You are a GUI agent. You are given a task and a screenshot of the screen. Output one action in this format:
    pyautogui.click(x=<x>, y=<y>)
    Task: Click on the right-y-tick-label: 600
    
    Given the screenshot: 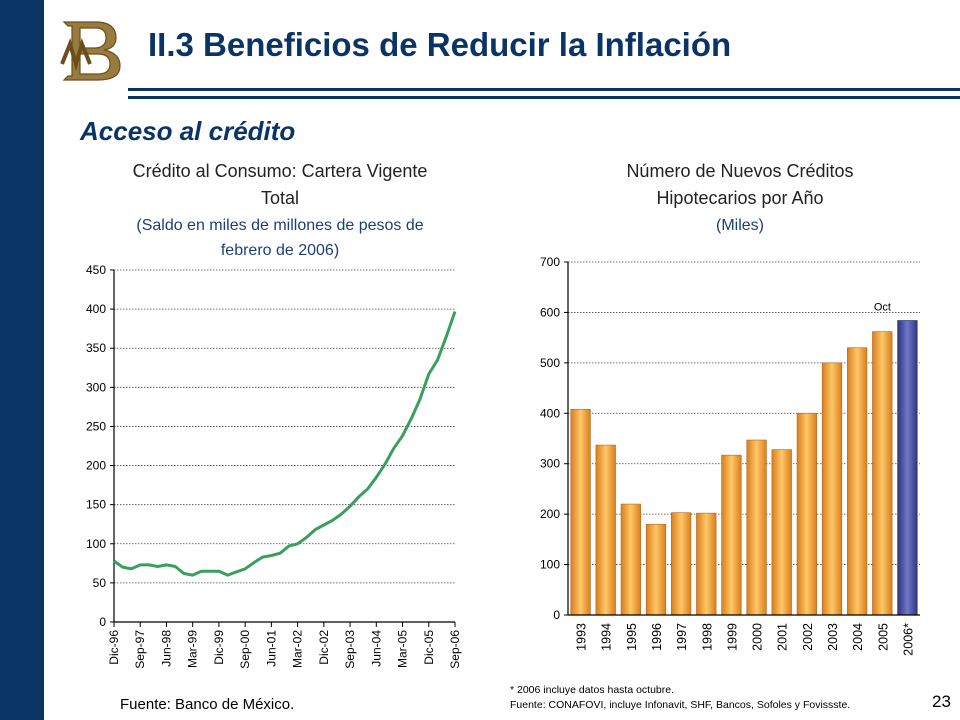 What is the action you would take?
    pyautogui.click(x=550, y=312)
    